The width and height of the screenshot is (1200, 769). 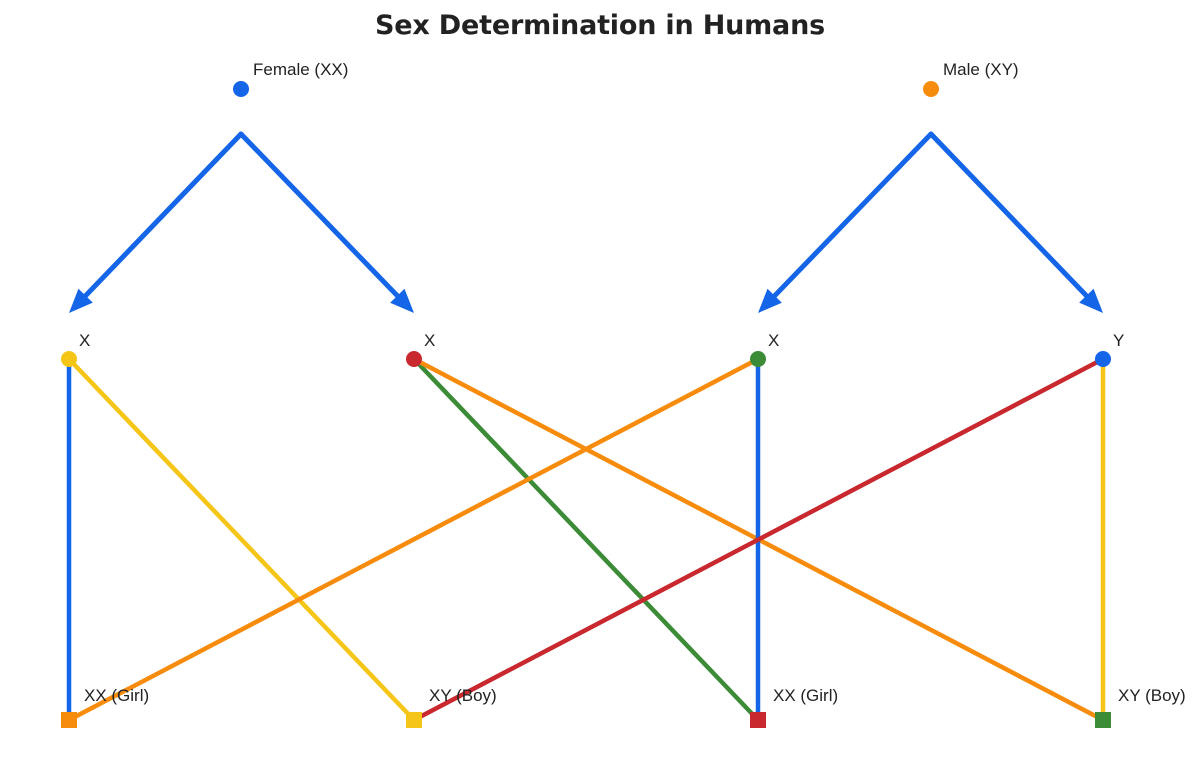 What do you see at coordinates (69, 720) in the screenshot?
I see `offspring-node-o1` at bounding box center [69, 720].